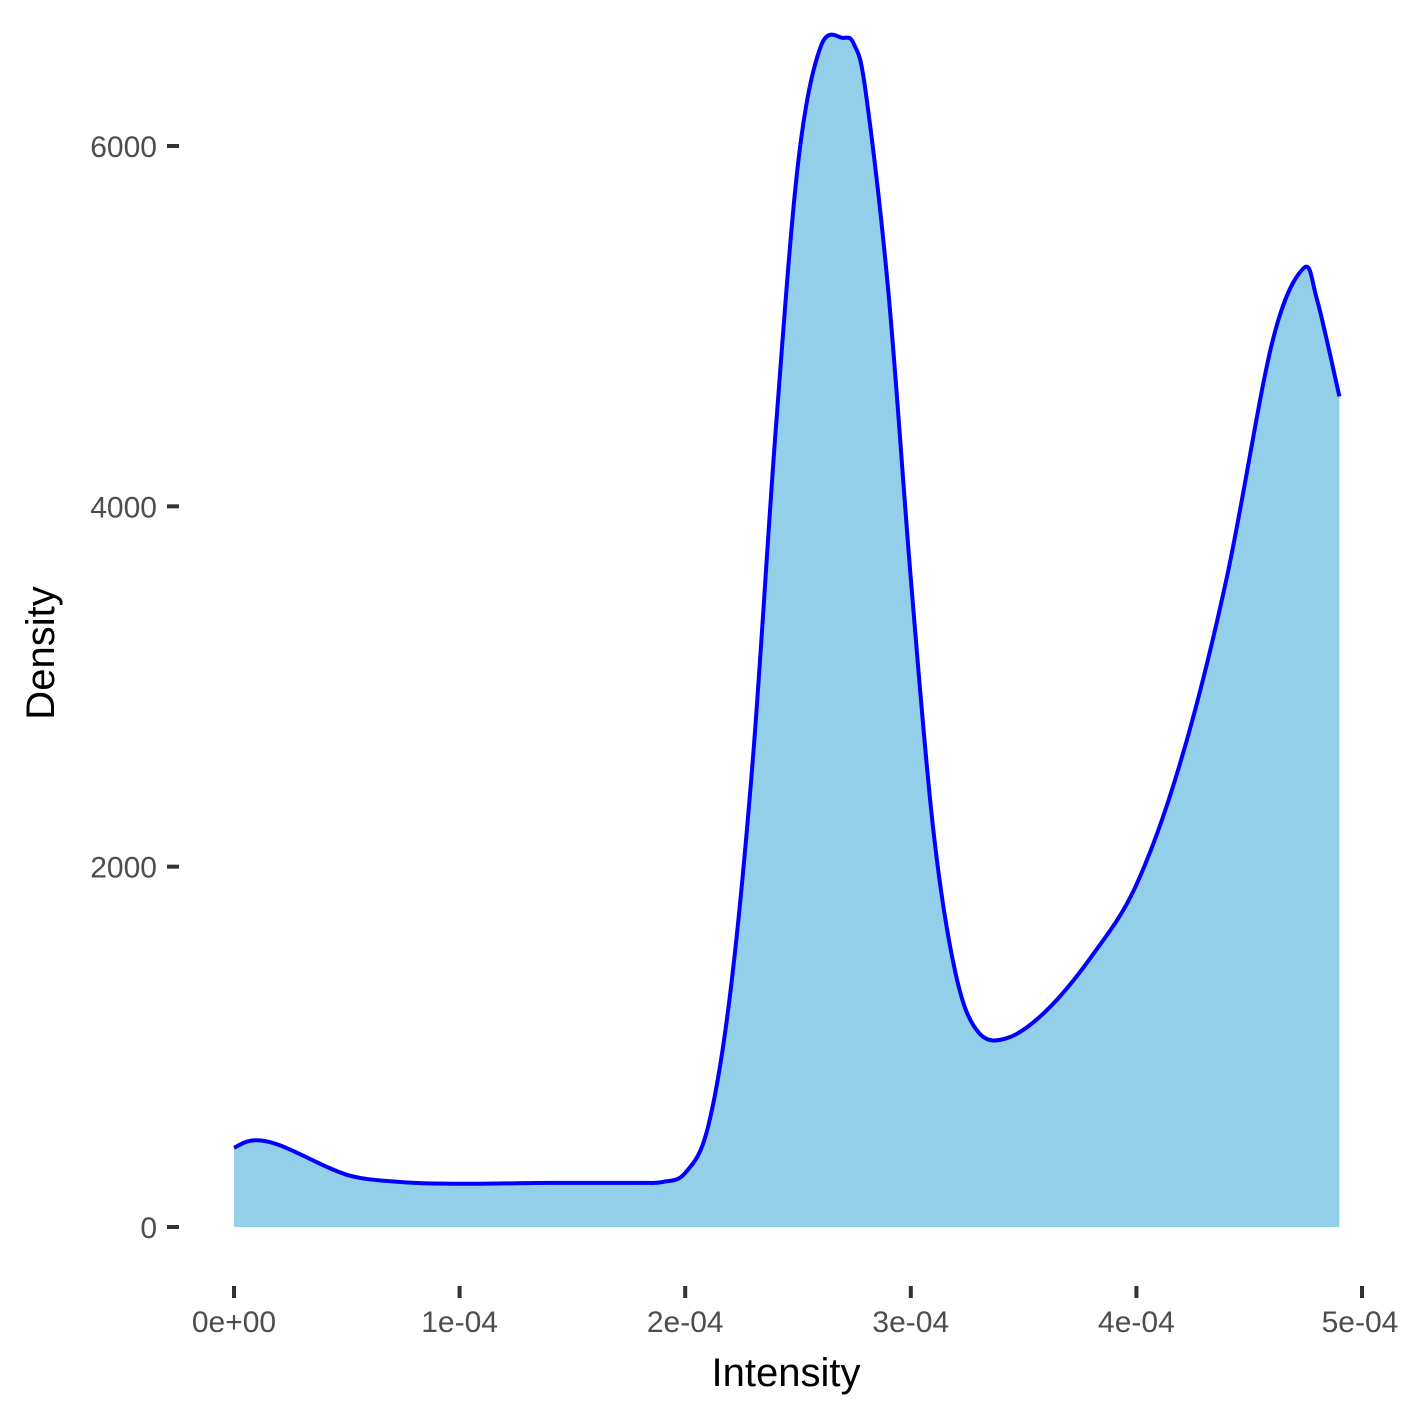 The image size is (1417, 1417). What do you see at coordinates (148, 1228) in the screenshot?
I see `y-tick-label: 0` at bounding box center [148, 1228].